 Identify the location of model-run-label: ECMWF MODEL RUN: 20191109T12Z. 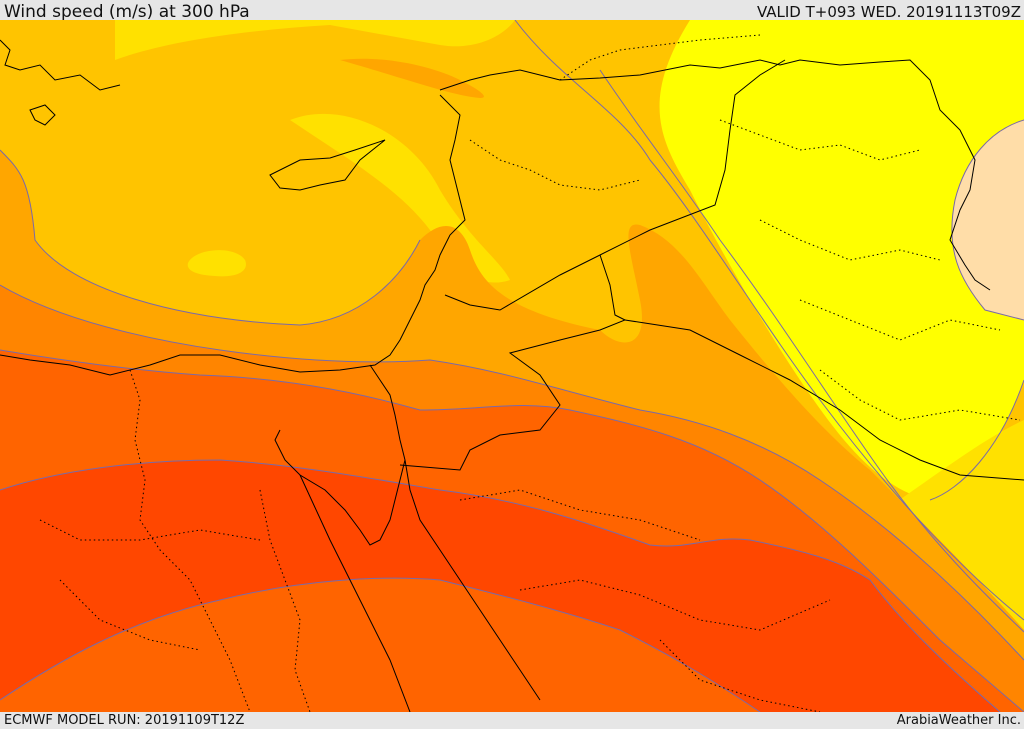
(124, 720).